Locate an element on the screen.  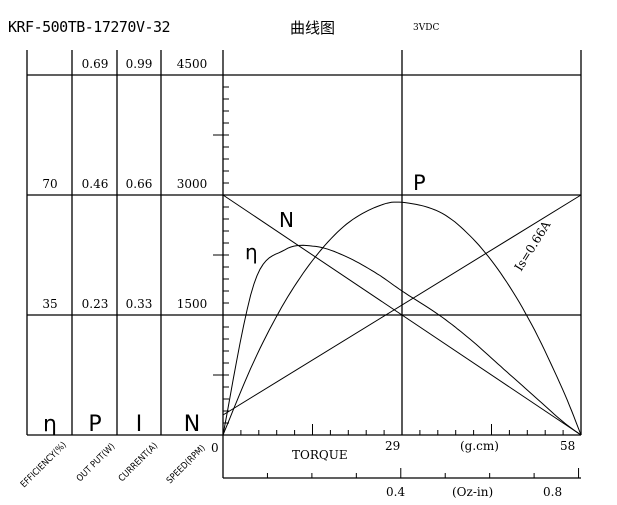
x2-mid-tick: 0.4 is located at coordinates (395, 492).